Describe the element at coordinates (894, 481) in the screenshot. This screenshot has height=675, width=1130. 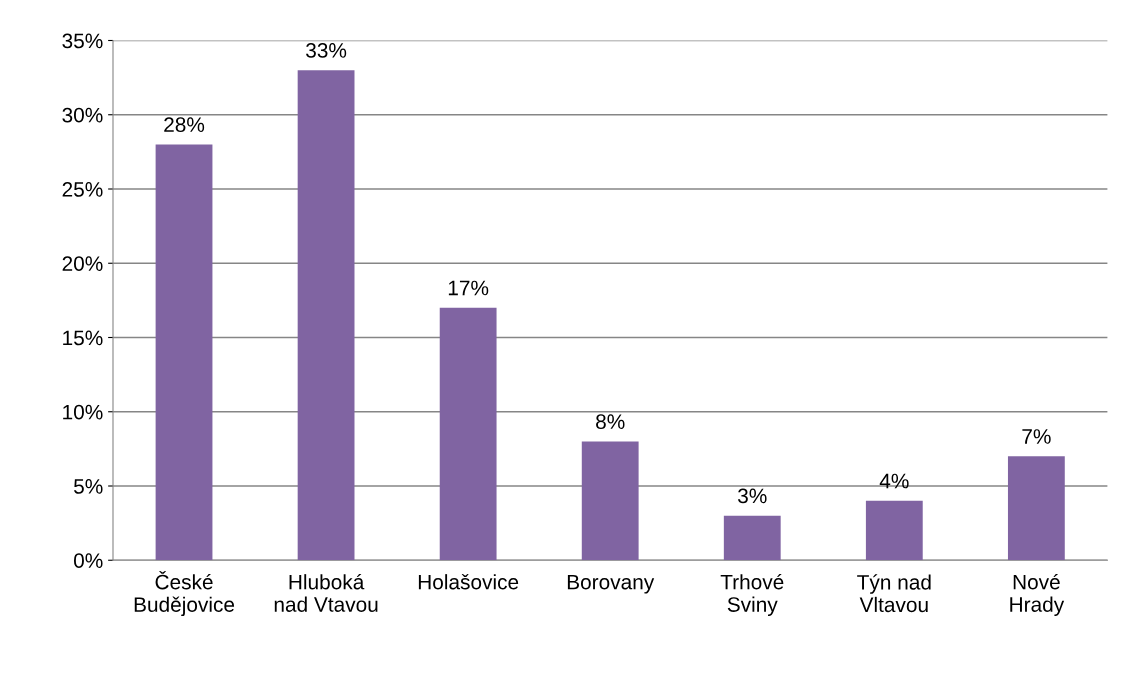
I see `data-label: 4%` at that location.